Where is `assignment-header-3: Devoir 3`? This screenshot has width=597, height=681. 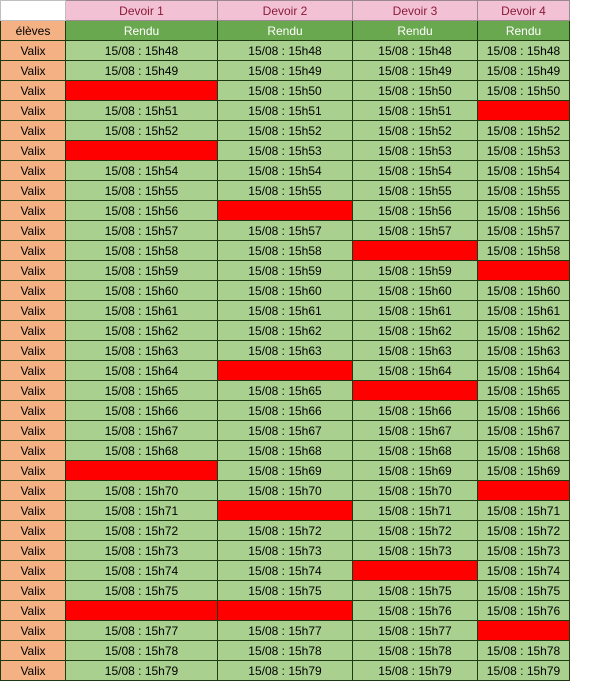
assignment-header-3: Devoir 3 is located at coordinates (415, 10).